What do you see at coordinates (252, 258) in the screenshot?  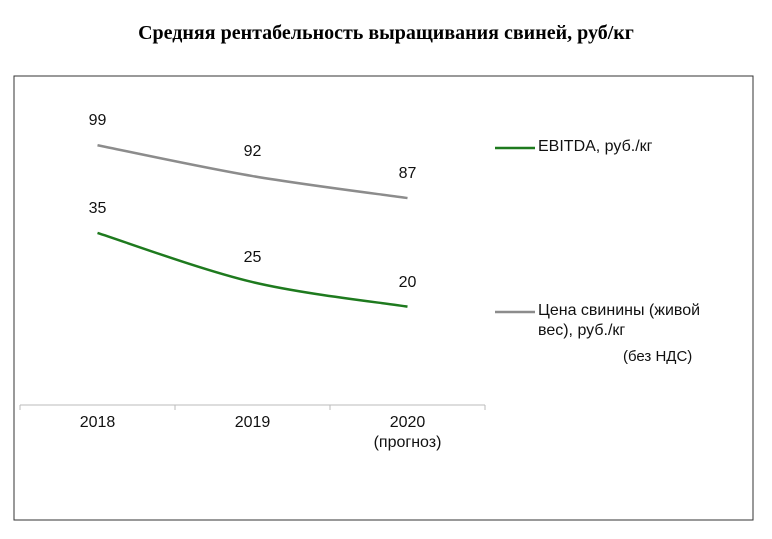 I see `data-label: 25` at bounding box center [252, 258].